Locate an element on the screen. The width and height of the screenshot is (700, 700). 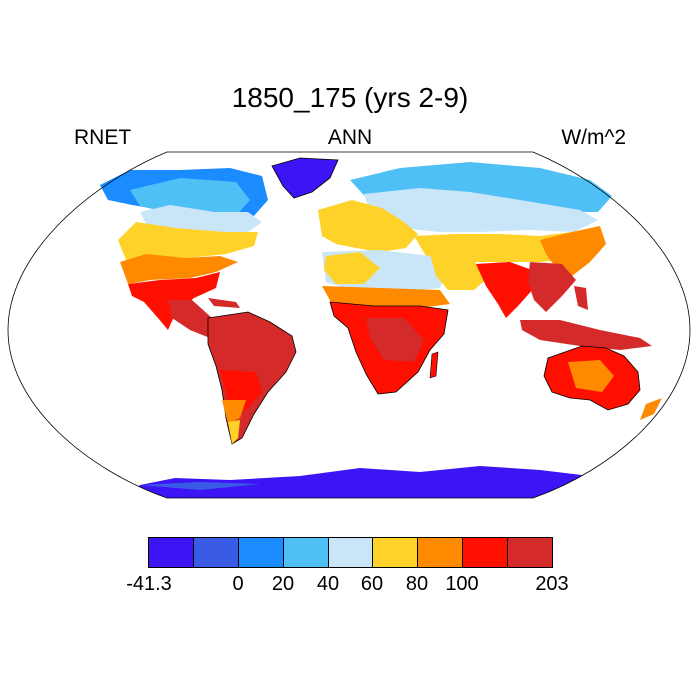
colorbar is located at coordinates (350, 552).